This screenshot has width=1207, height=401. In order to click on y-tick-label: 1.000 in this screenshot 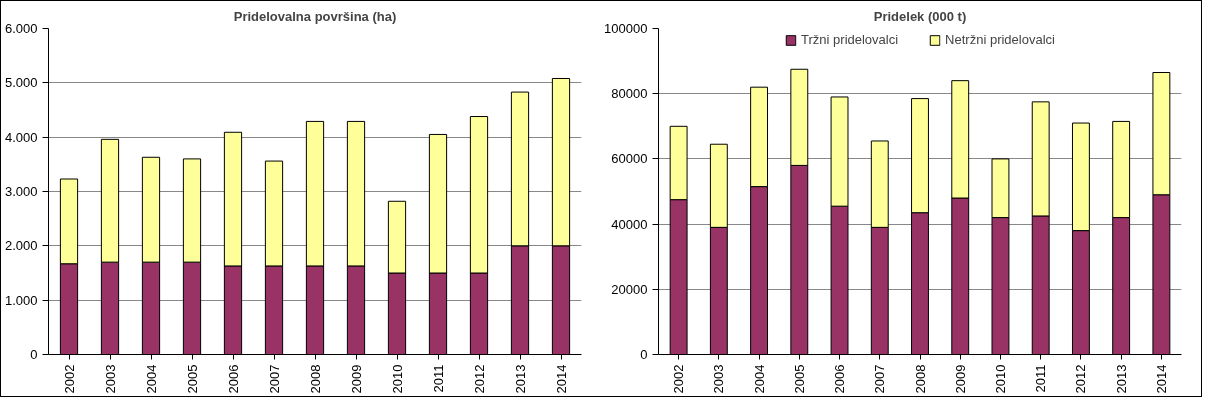, I will do `click(21, 300)`.